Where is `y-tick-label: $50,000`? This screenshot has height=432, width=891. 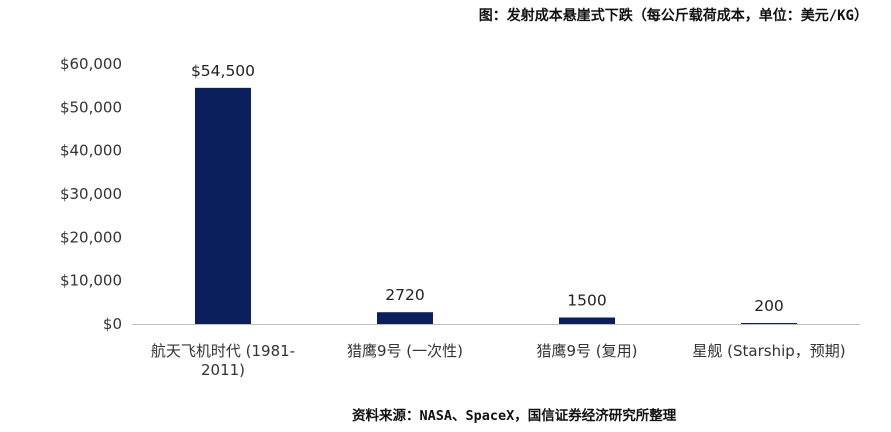 y-tick-label: $50,000 is located at coordinates (91, 107).